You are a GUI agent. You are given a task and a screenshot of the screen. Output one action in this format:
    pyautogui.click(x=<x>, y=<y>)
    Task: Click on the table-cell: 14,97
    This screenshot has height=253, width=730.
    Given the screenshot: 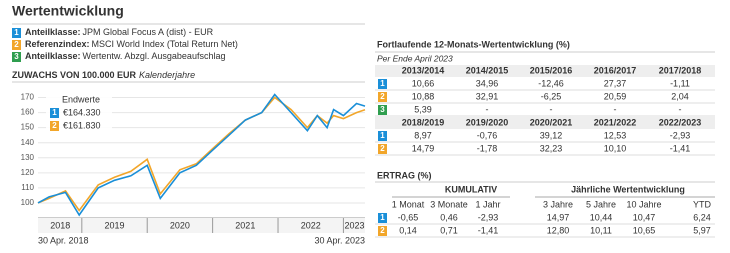 What is the action you would take?
    pyautogui.click(x=558, y=217)
    